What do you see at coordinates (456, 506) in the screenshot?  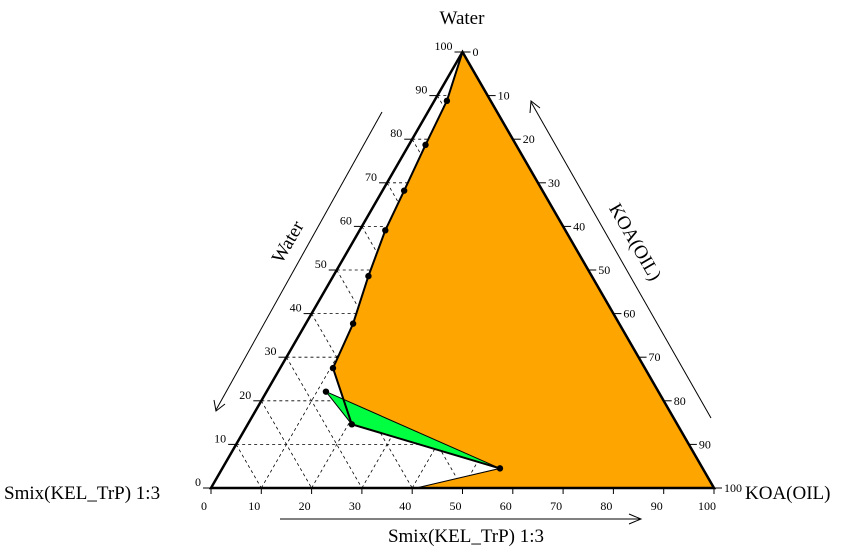 I see `tick-label-smix: 50` at bounding box center [456, 506].